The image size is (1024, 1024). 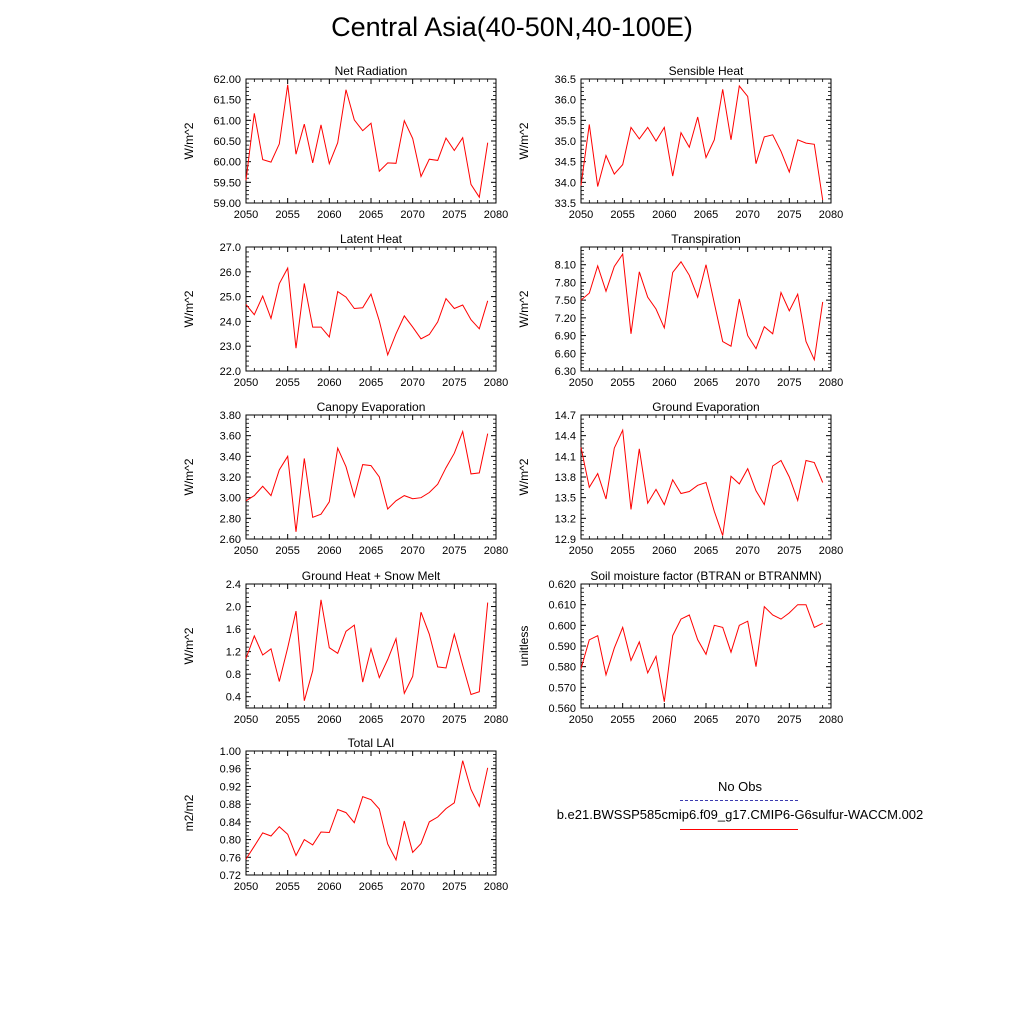 I want to click on legend-obs-line, so click(x=739, y=800).